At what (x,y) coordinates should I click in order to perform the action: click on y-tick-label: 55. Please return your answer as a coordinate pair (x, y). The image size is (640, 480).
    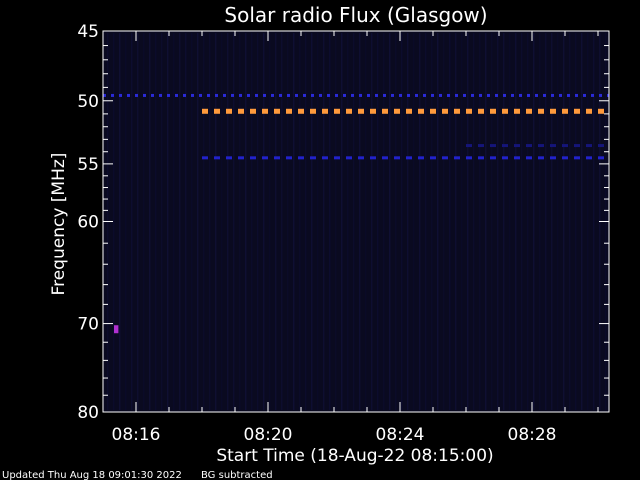
    Looking at the image, I should click on (88, 165).